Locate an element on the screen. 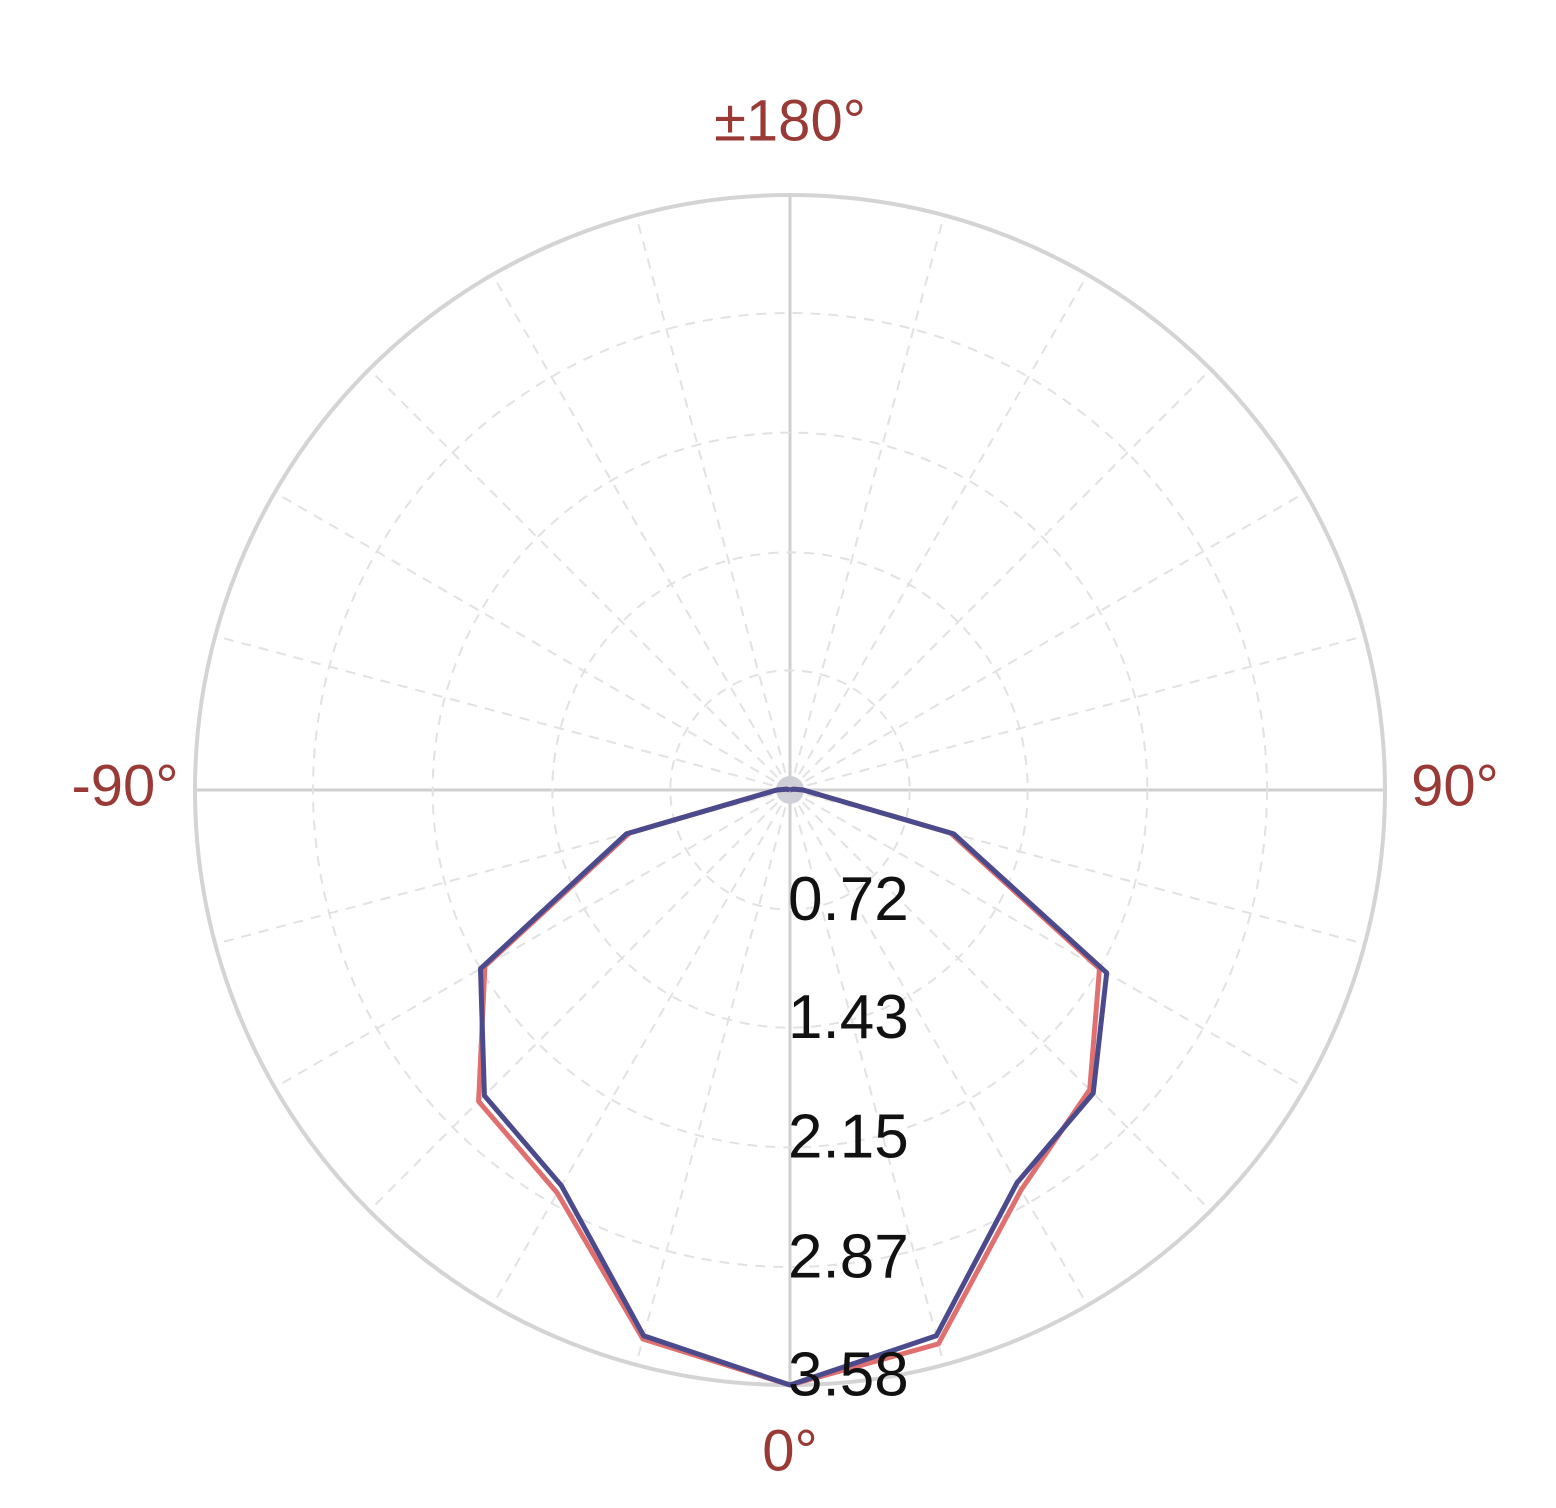 The image size is (1556, 1508). theta-tick-label: 90° is located at coordinates (1455, 785).